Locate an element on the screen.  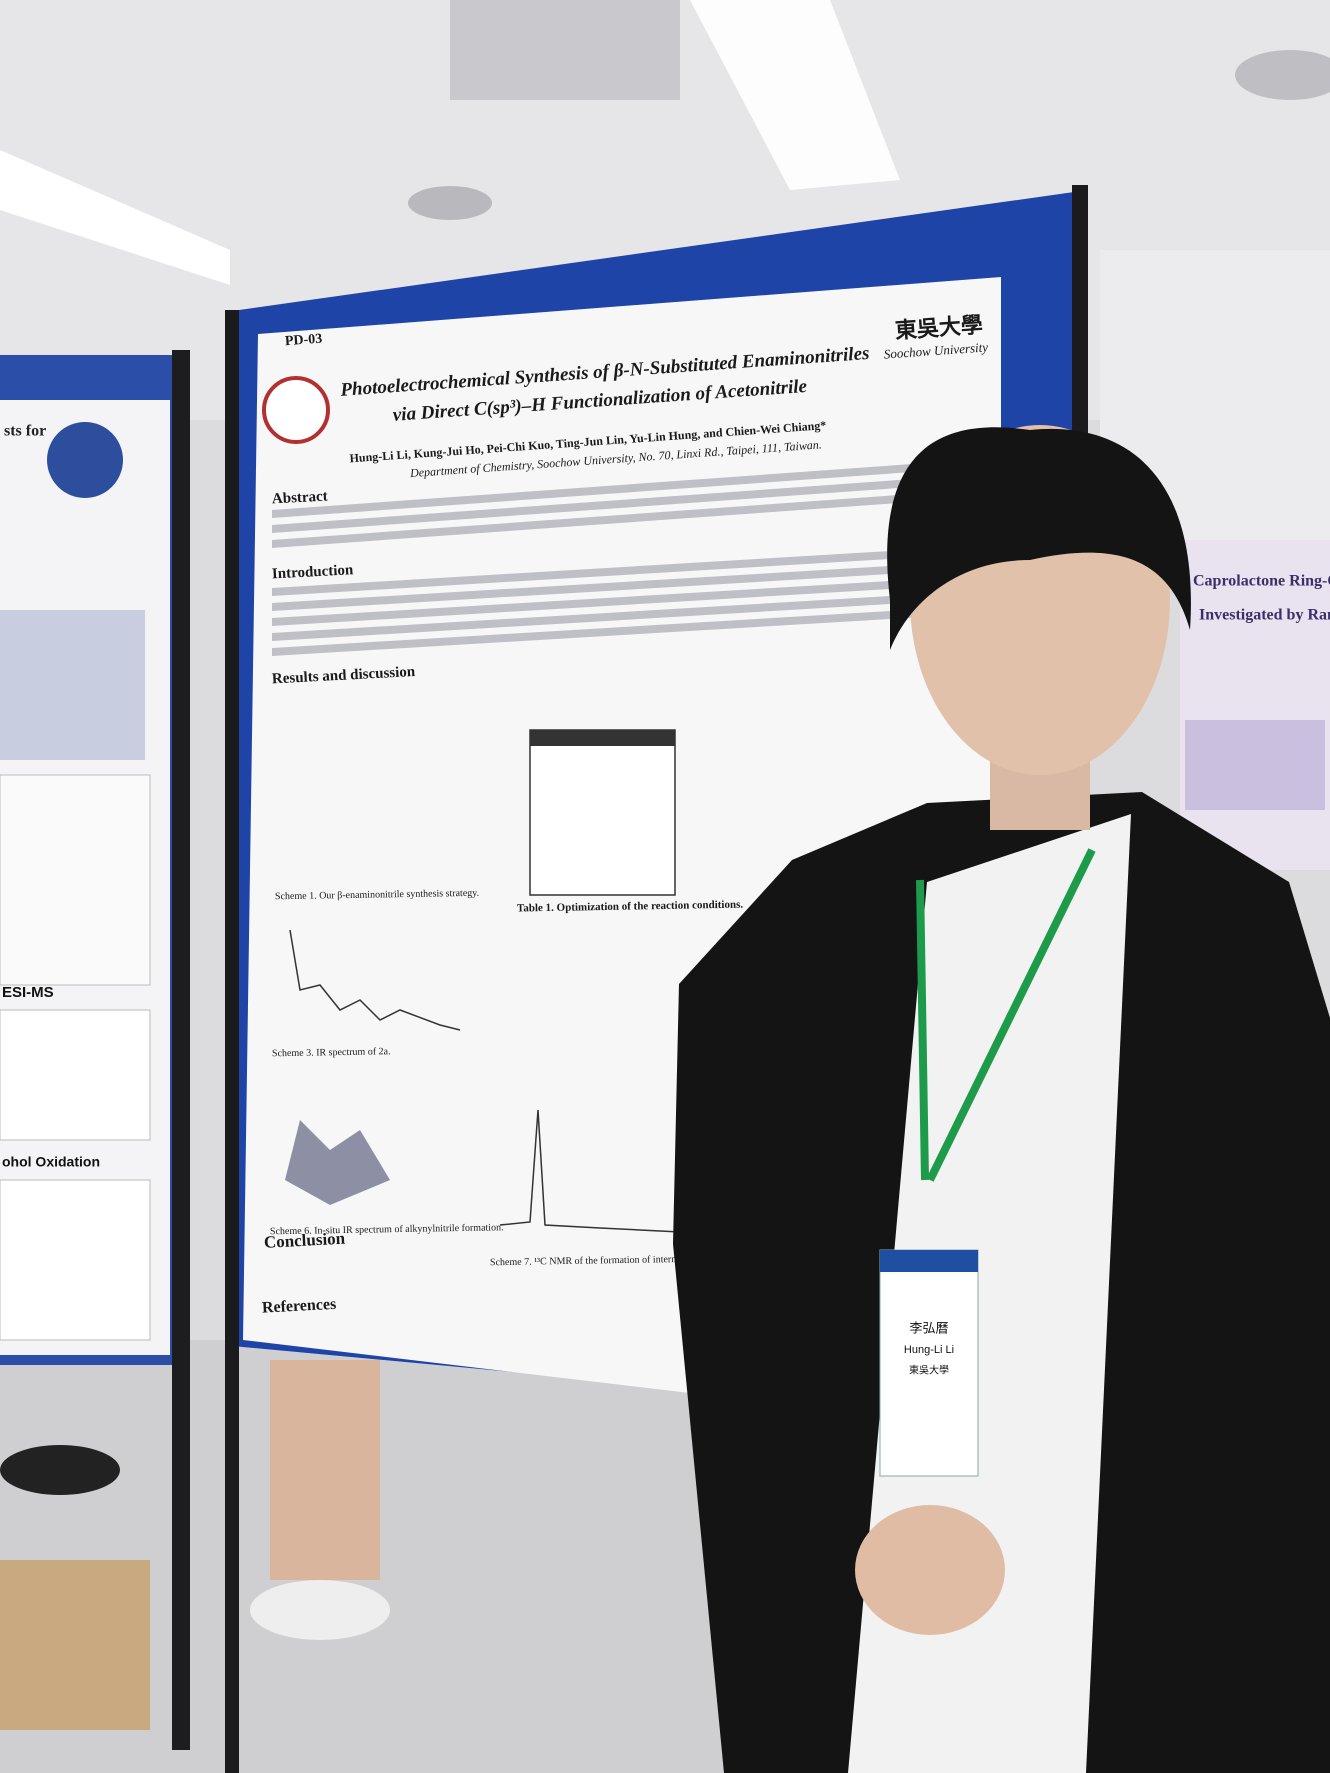
ir-spectrum is located at coordinates (375, 980).